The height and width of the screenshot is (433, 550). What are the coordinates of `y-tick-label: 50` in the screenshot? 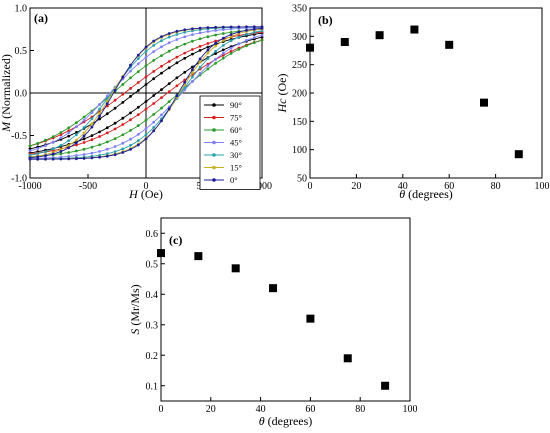 It's located at (302, 179).